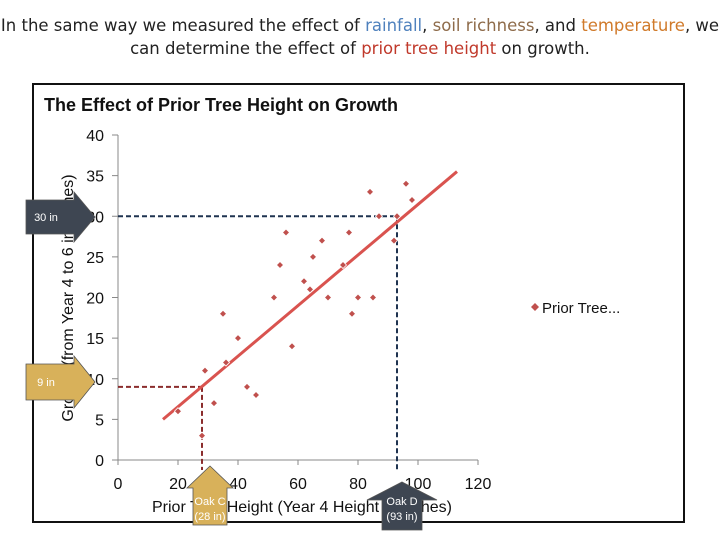  What do you see at coordinates (483, 25) in the screenshot?
I see `heading-part: soil richness` at bounding box center [483, 25].